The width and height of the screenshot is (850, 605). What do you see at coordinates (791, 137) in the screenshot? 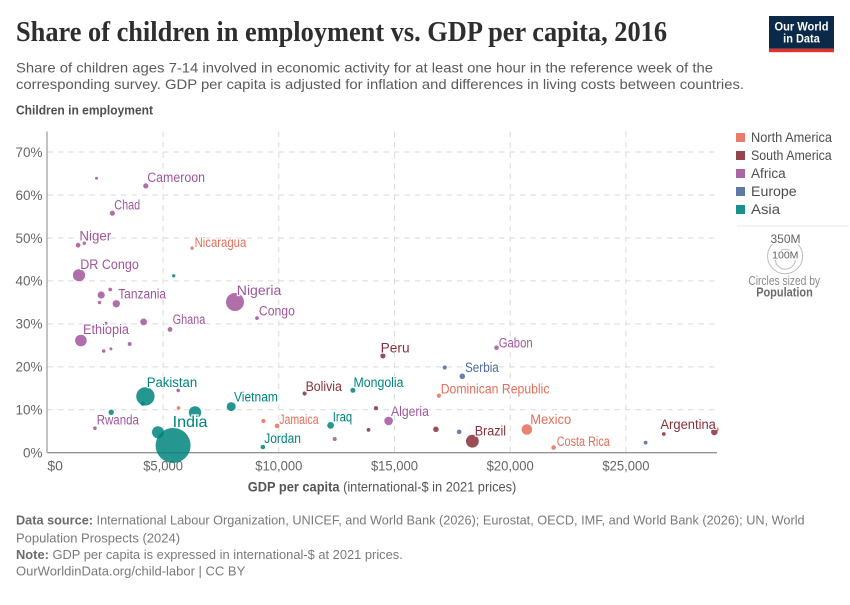
I see `svg-text: North America` at bounding box center [791, 137].